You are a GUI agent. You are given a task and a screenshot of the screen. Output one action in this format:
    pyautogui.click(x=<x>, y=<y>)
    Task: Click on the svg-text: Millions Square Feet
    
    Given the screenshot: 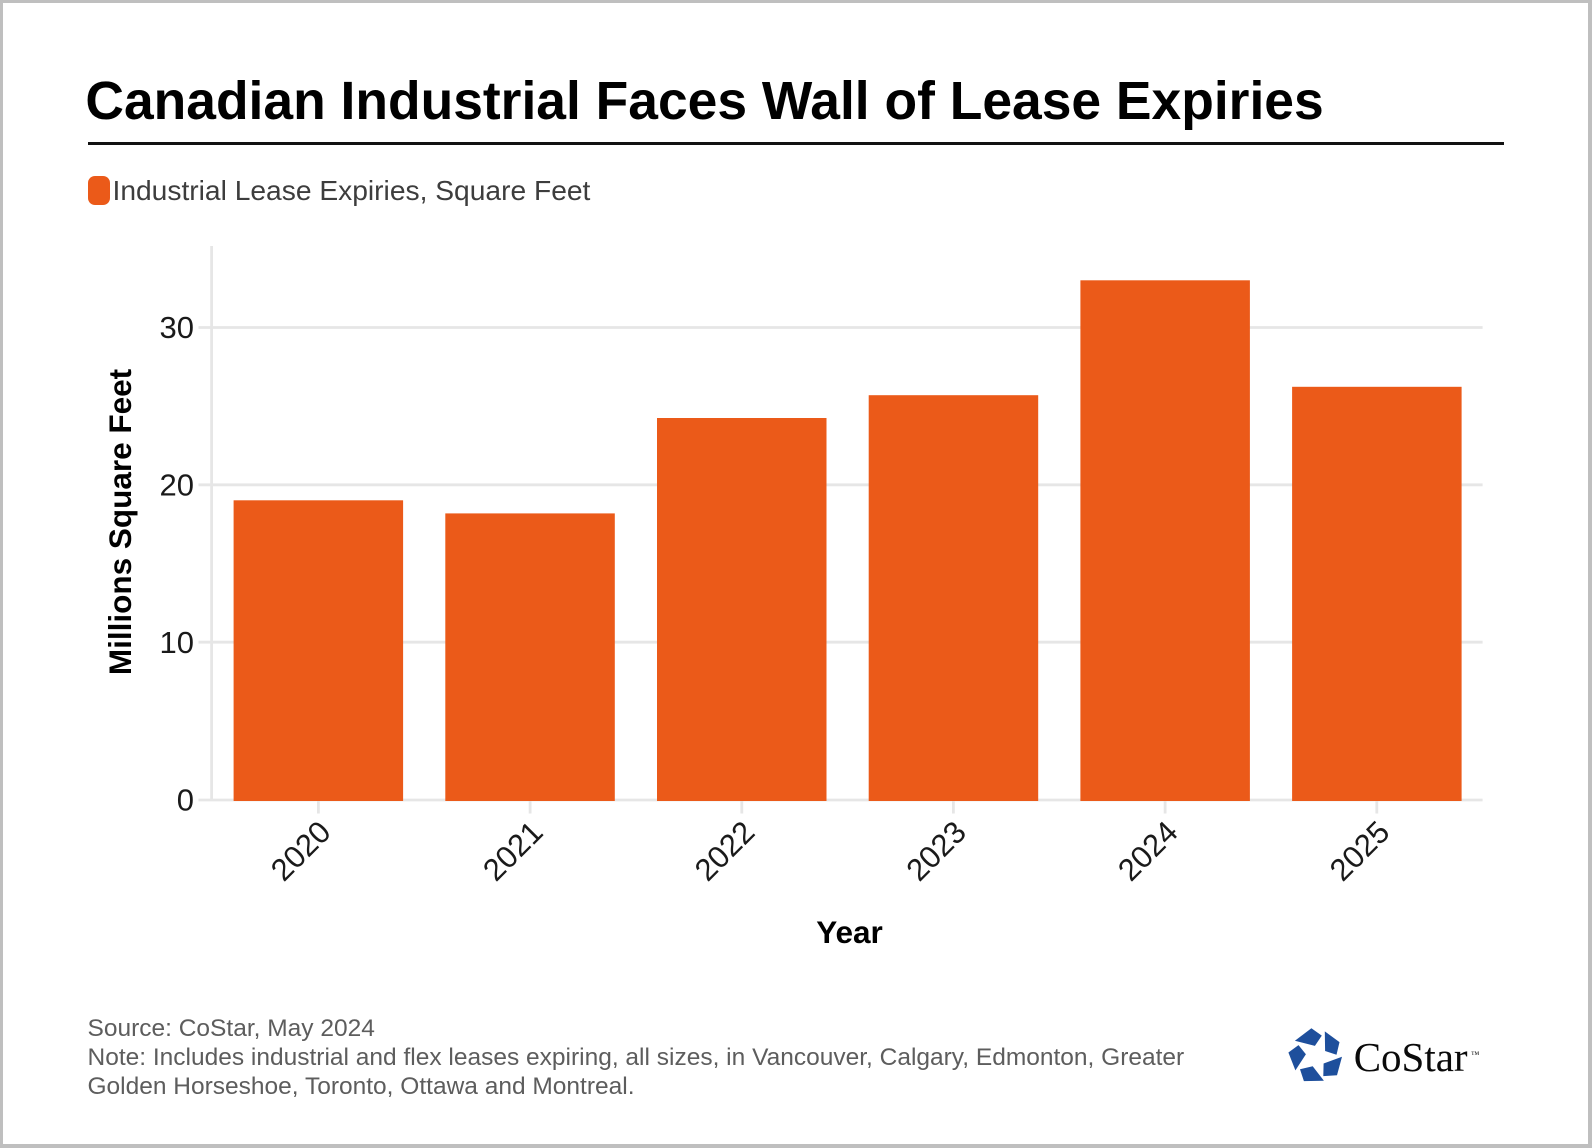 What is the action you would take?
    pyautogui.click(x=120, y=521)
    